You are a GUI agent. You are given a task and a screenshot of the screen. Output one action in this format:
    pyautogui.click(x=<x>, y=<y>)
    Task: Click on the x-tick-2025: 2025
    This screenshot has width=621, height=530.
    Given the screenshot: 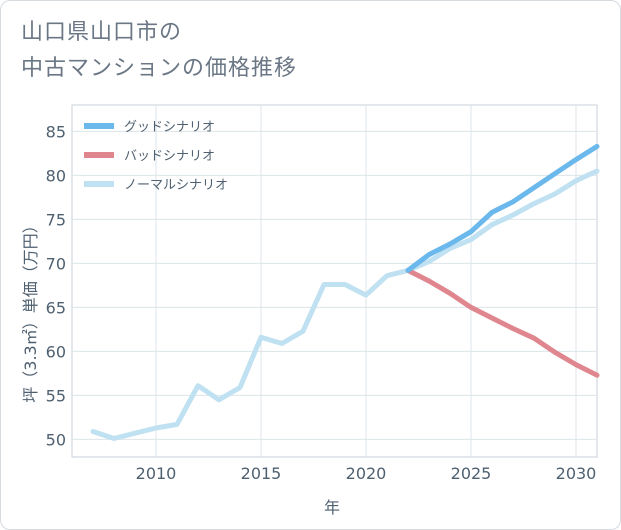 What is the action you would take?
    pyautogui.click(x=471, y=473)
    